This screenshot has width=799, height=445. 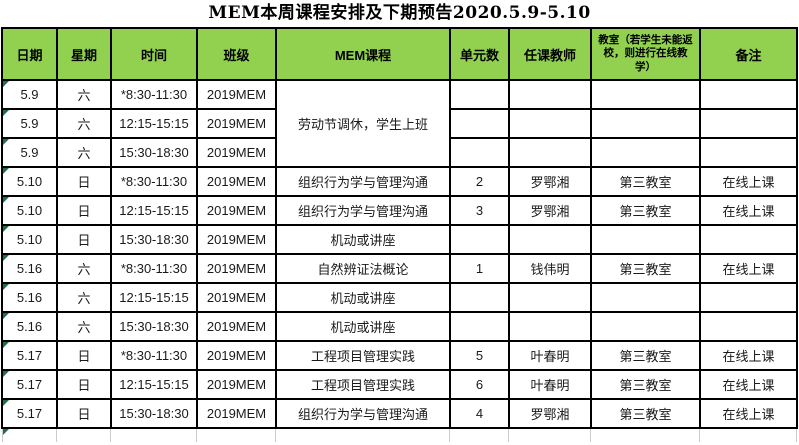 What do you see at coordinates (479, 210) in the screenshot?
I see `cell-units: 3` at bounding box center [479, 210].